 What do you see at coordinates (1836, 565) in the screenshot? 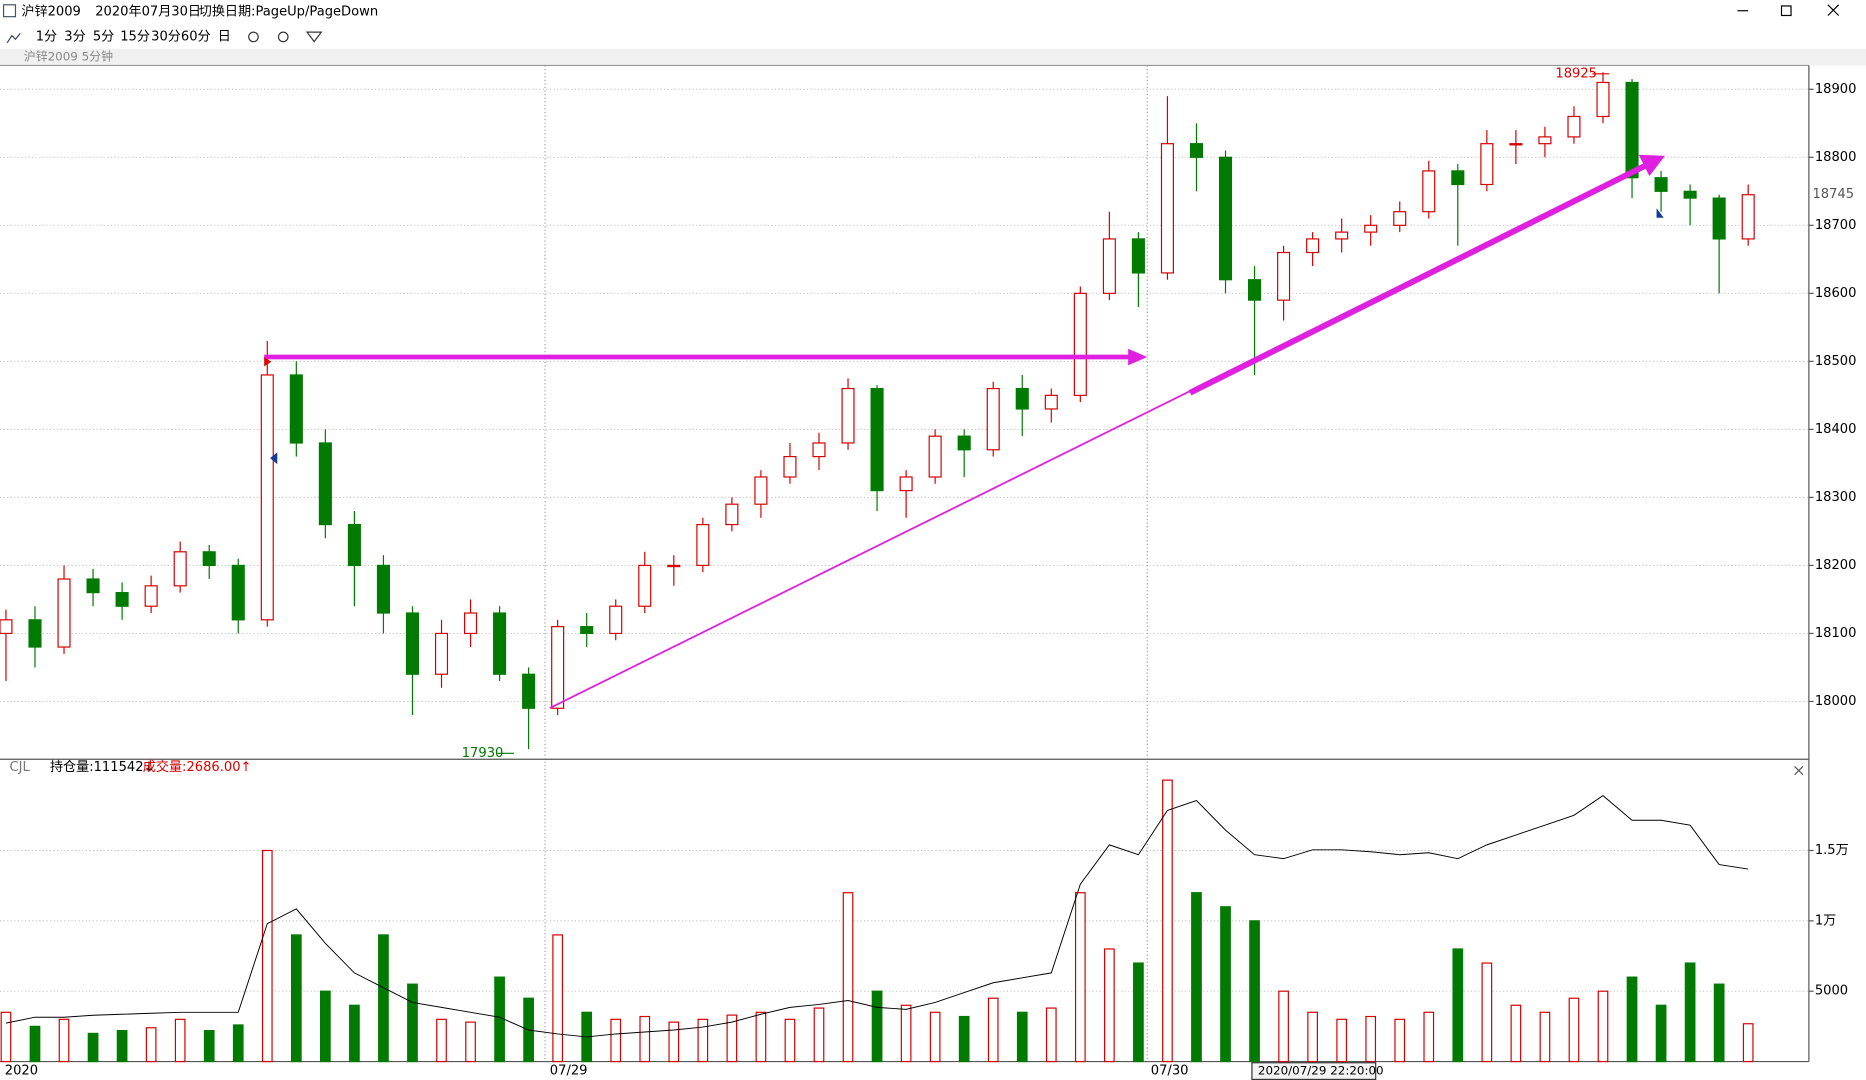
I see `y-tick-label: 18200` at bounding box center [1836, 565].